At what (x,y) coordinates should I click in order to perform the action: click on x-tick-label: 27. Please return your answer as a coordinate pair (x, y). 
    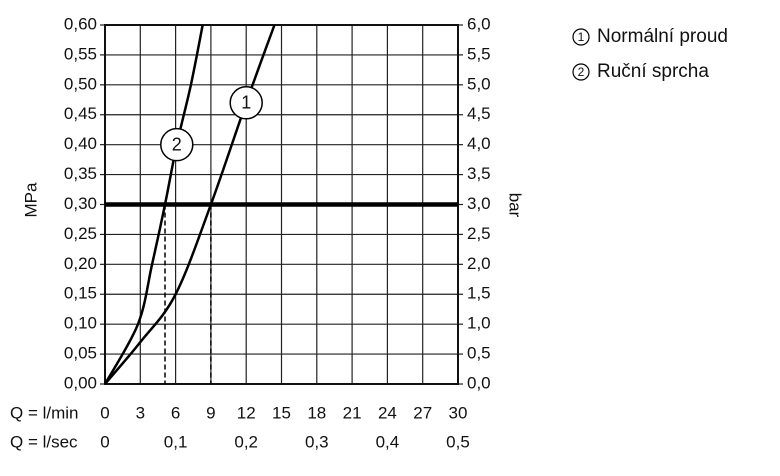
    Looking at the image, I should click on (422, 412).